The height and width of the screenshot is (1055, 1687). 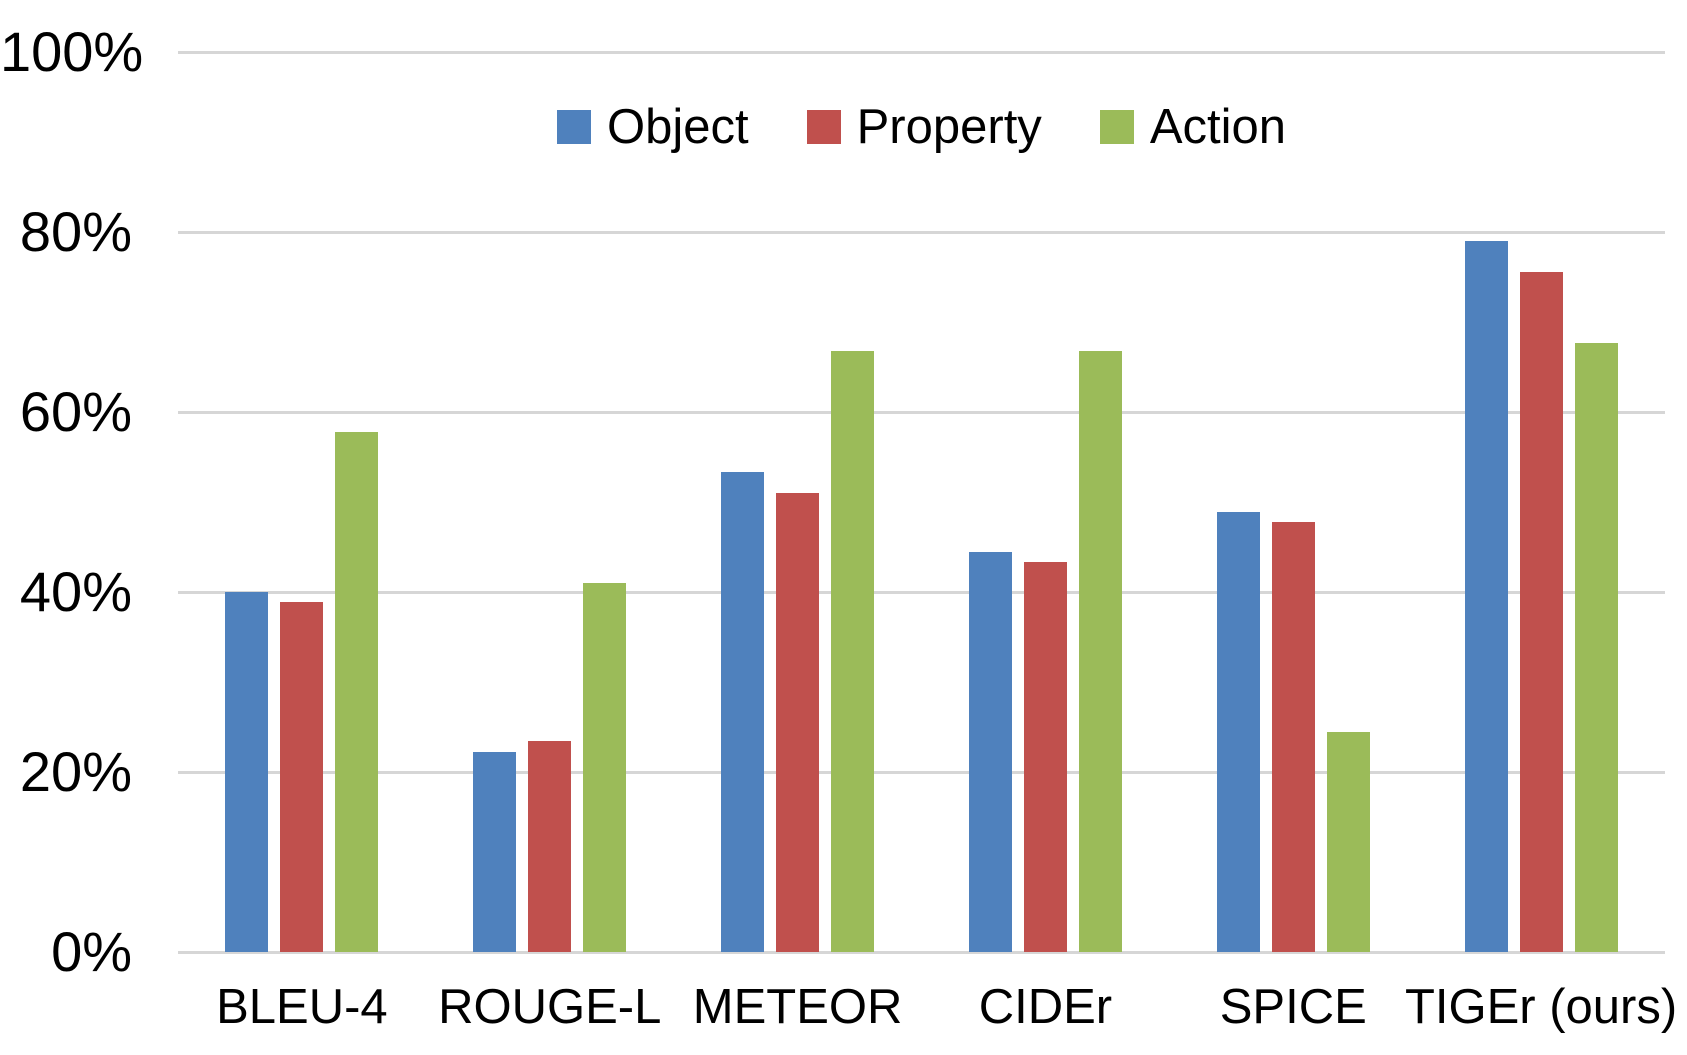 I want to click on y-tick-label-0: 0%, so click(x=91, y=951).